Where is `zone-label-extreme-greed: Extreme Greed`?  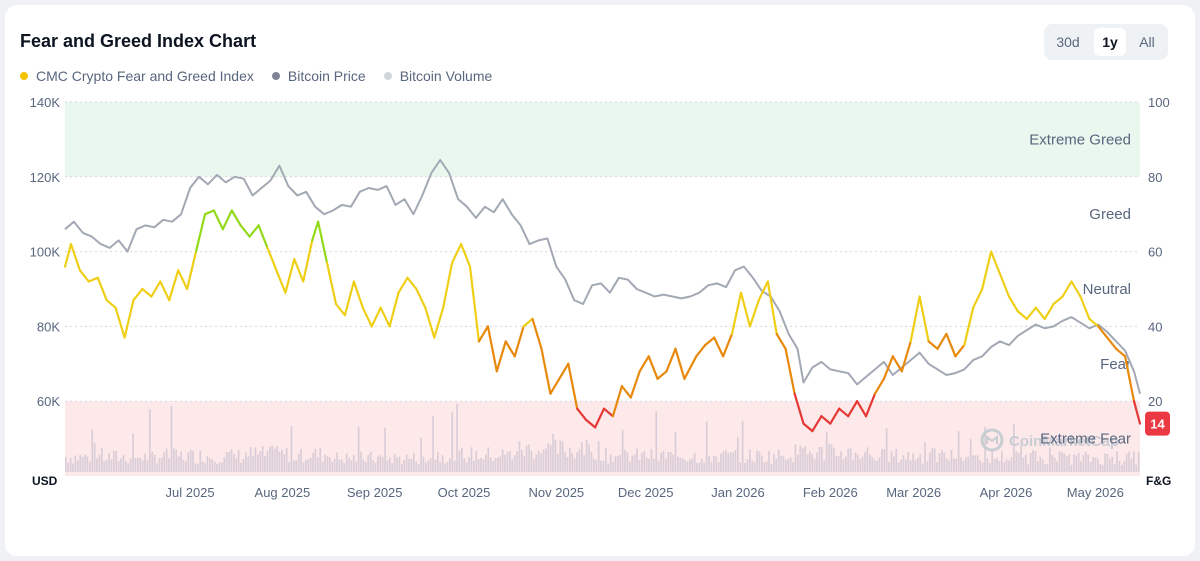 zone-label-extreme-greed: Extreme Greed is located at coordinates (1080, 139).